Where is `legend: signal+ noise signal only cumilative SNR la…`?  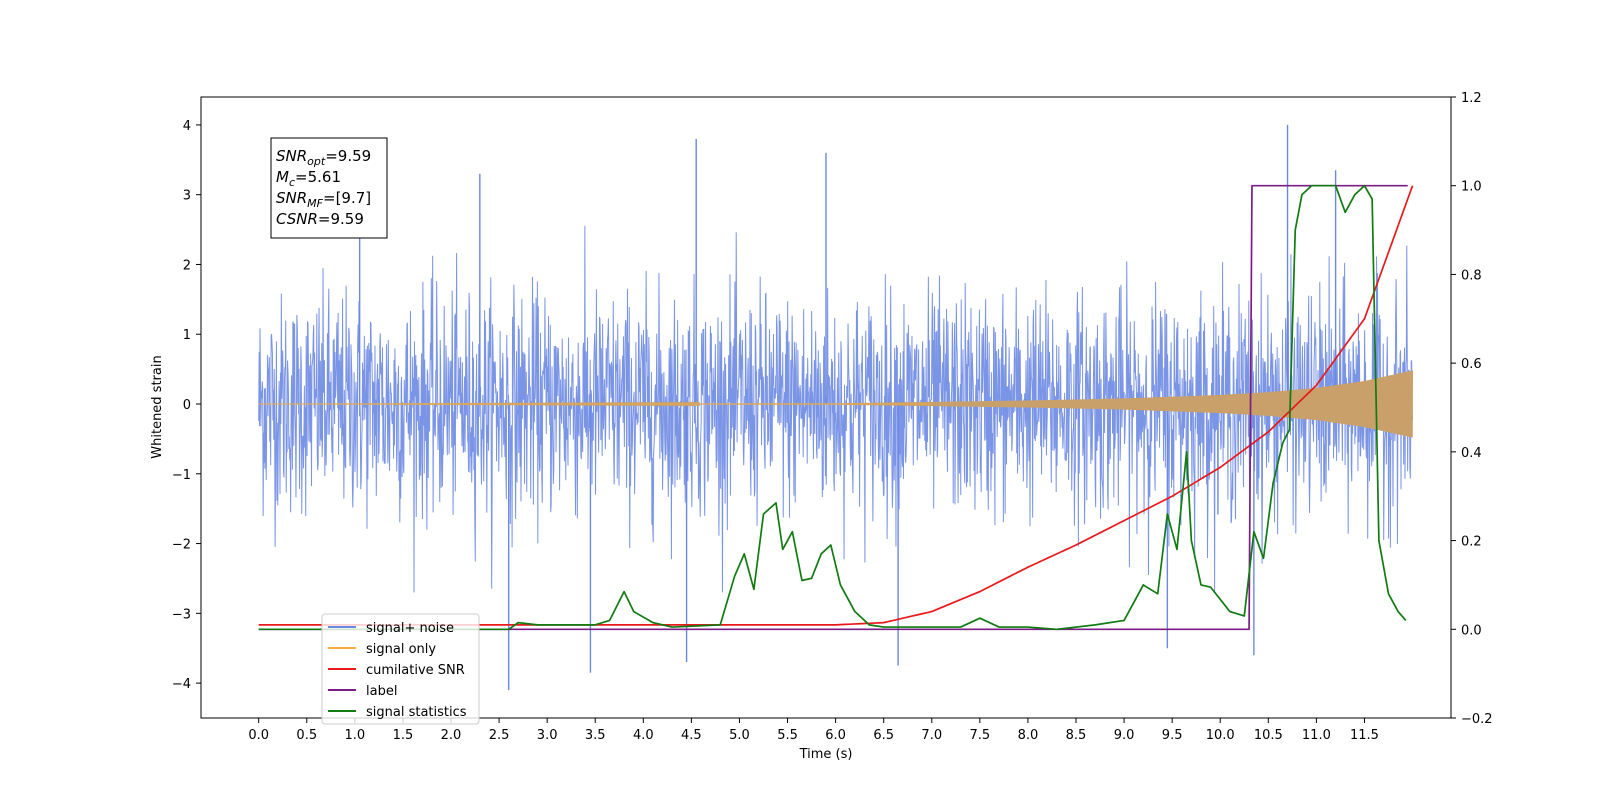 legend: signal+ noise signal only cumilative SNR la… is located at coordinates (400, 669).